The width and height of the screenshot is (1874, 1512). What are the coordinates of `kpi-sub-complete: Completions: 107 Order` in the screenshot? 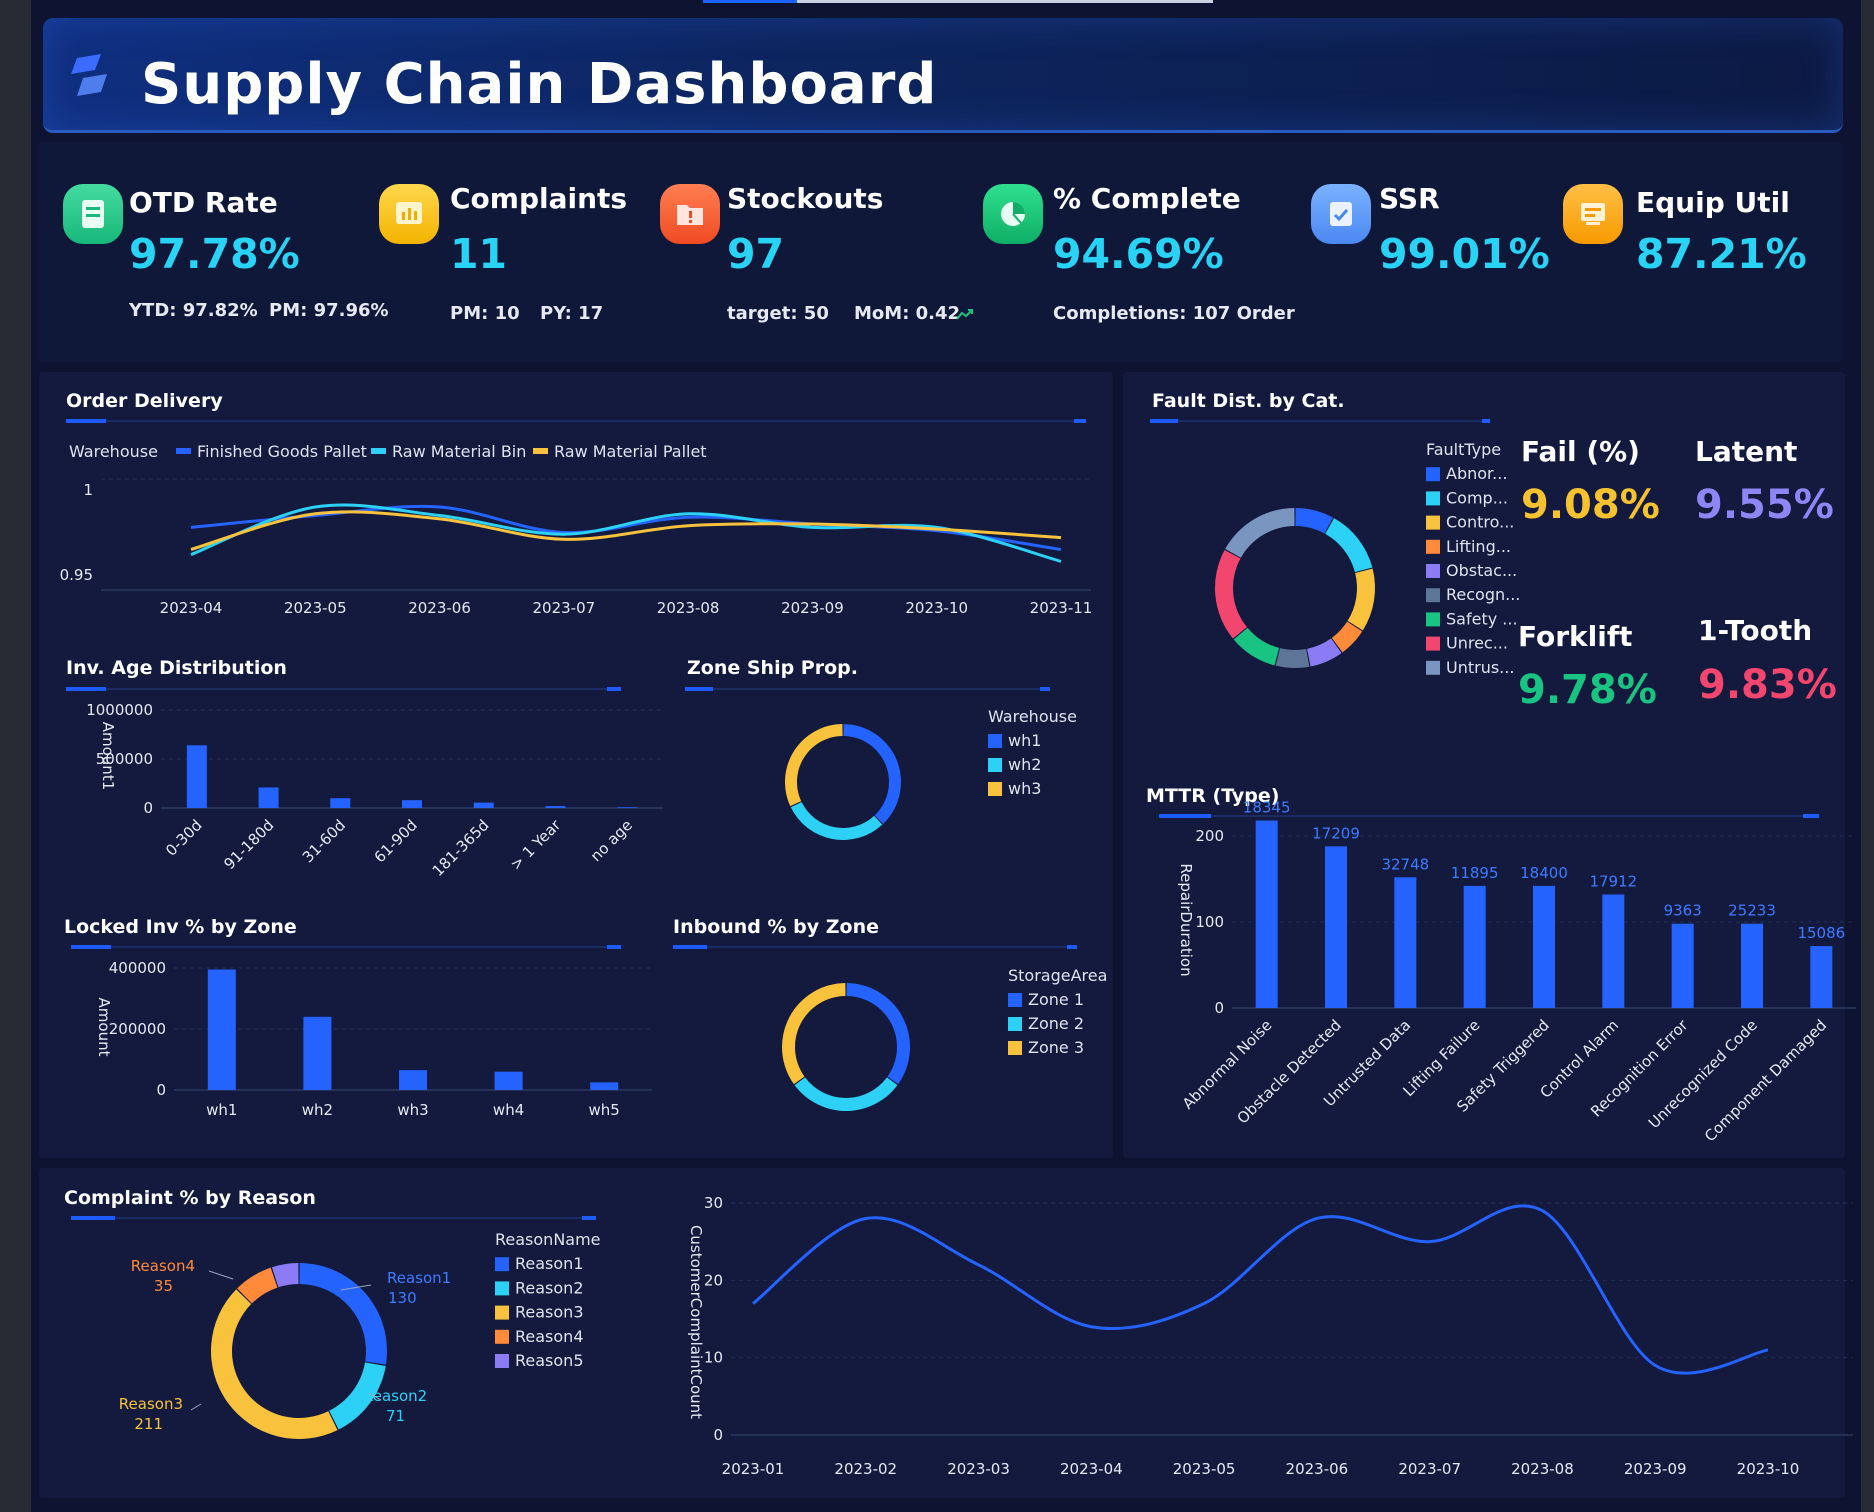 It's located at (1174, 313).